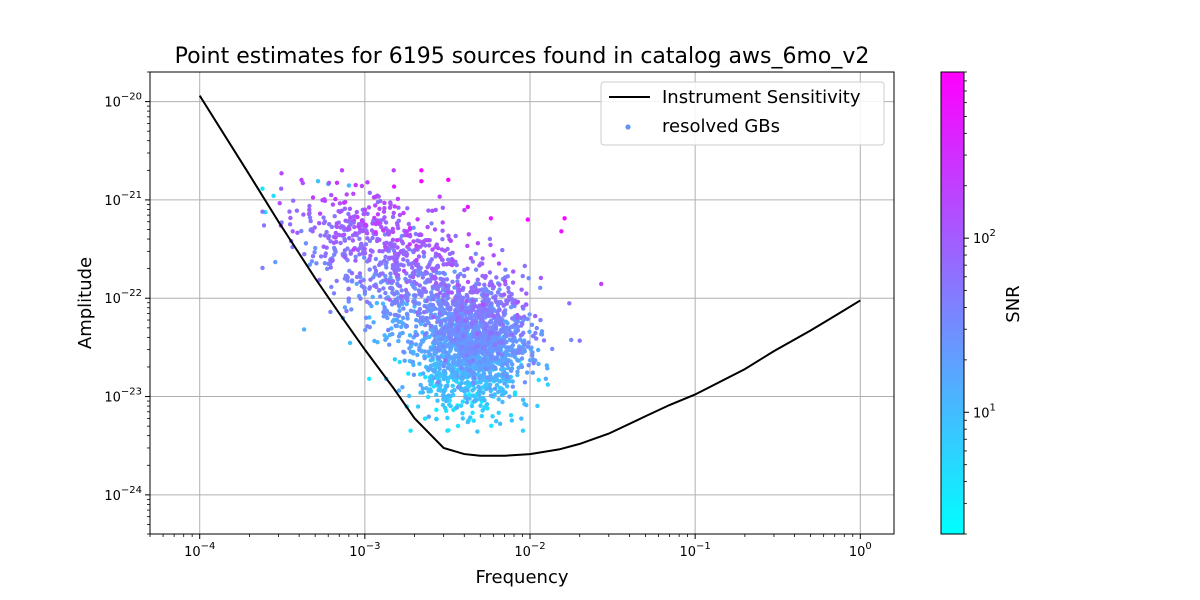  What do you see at coordinates (199, 550) in the screenshot?
I see `x-tick-label: 10⁻⁴` at bounding box center [199, 550].